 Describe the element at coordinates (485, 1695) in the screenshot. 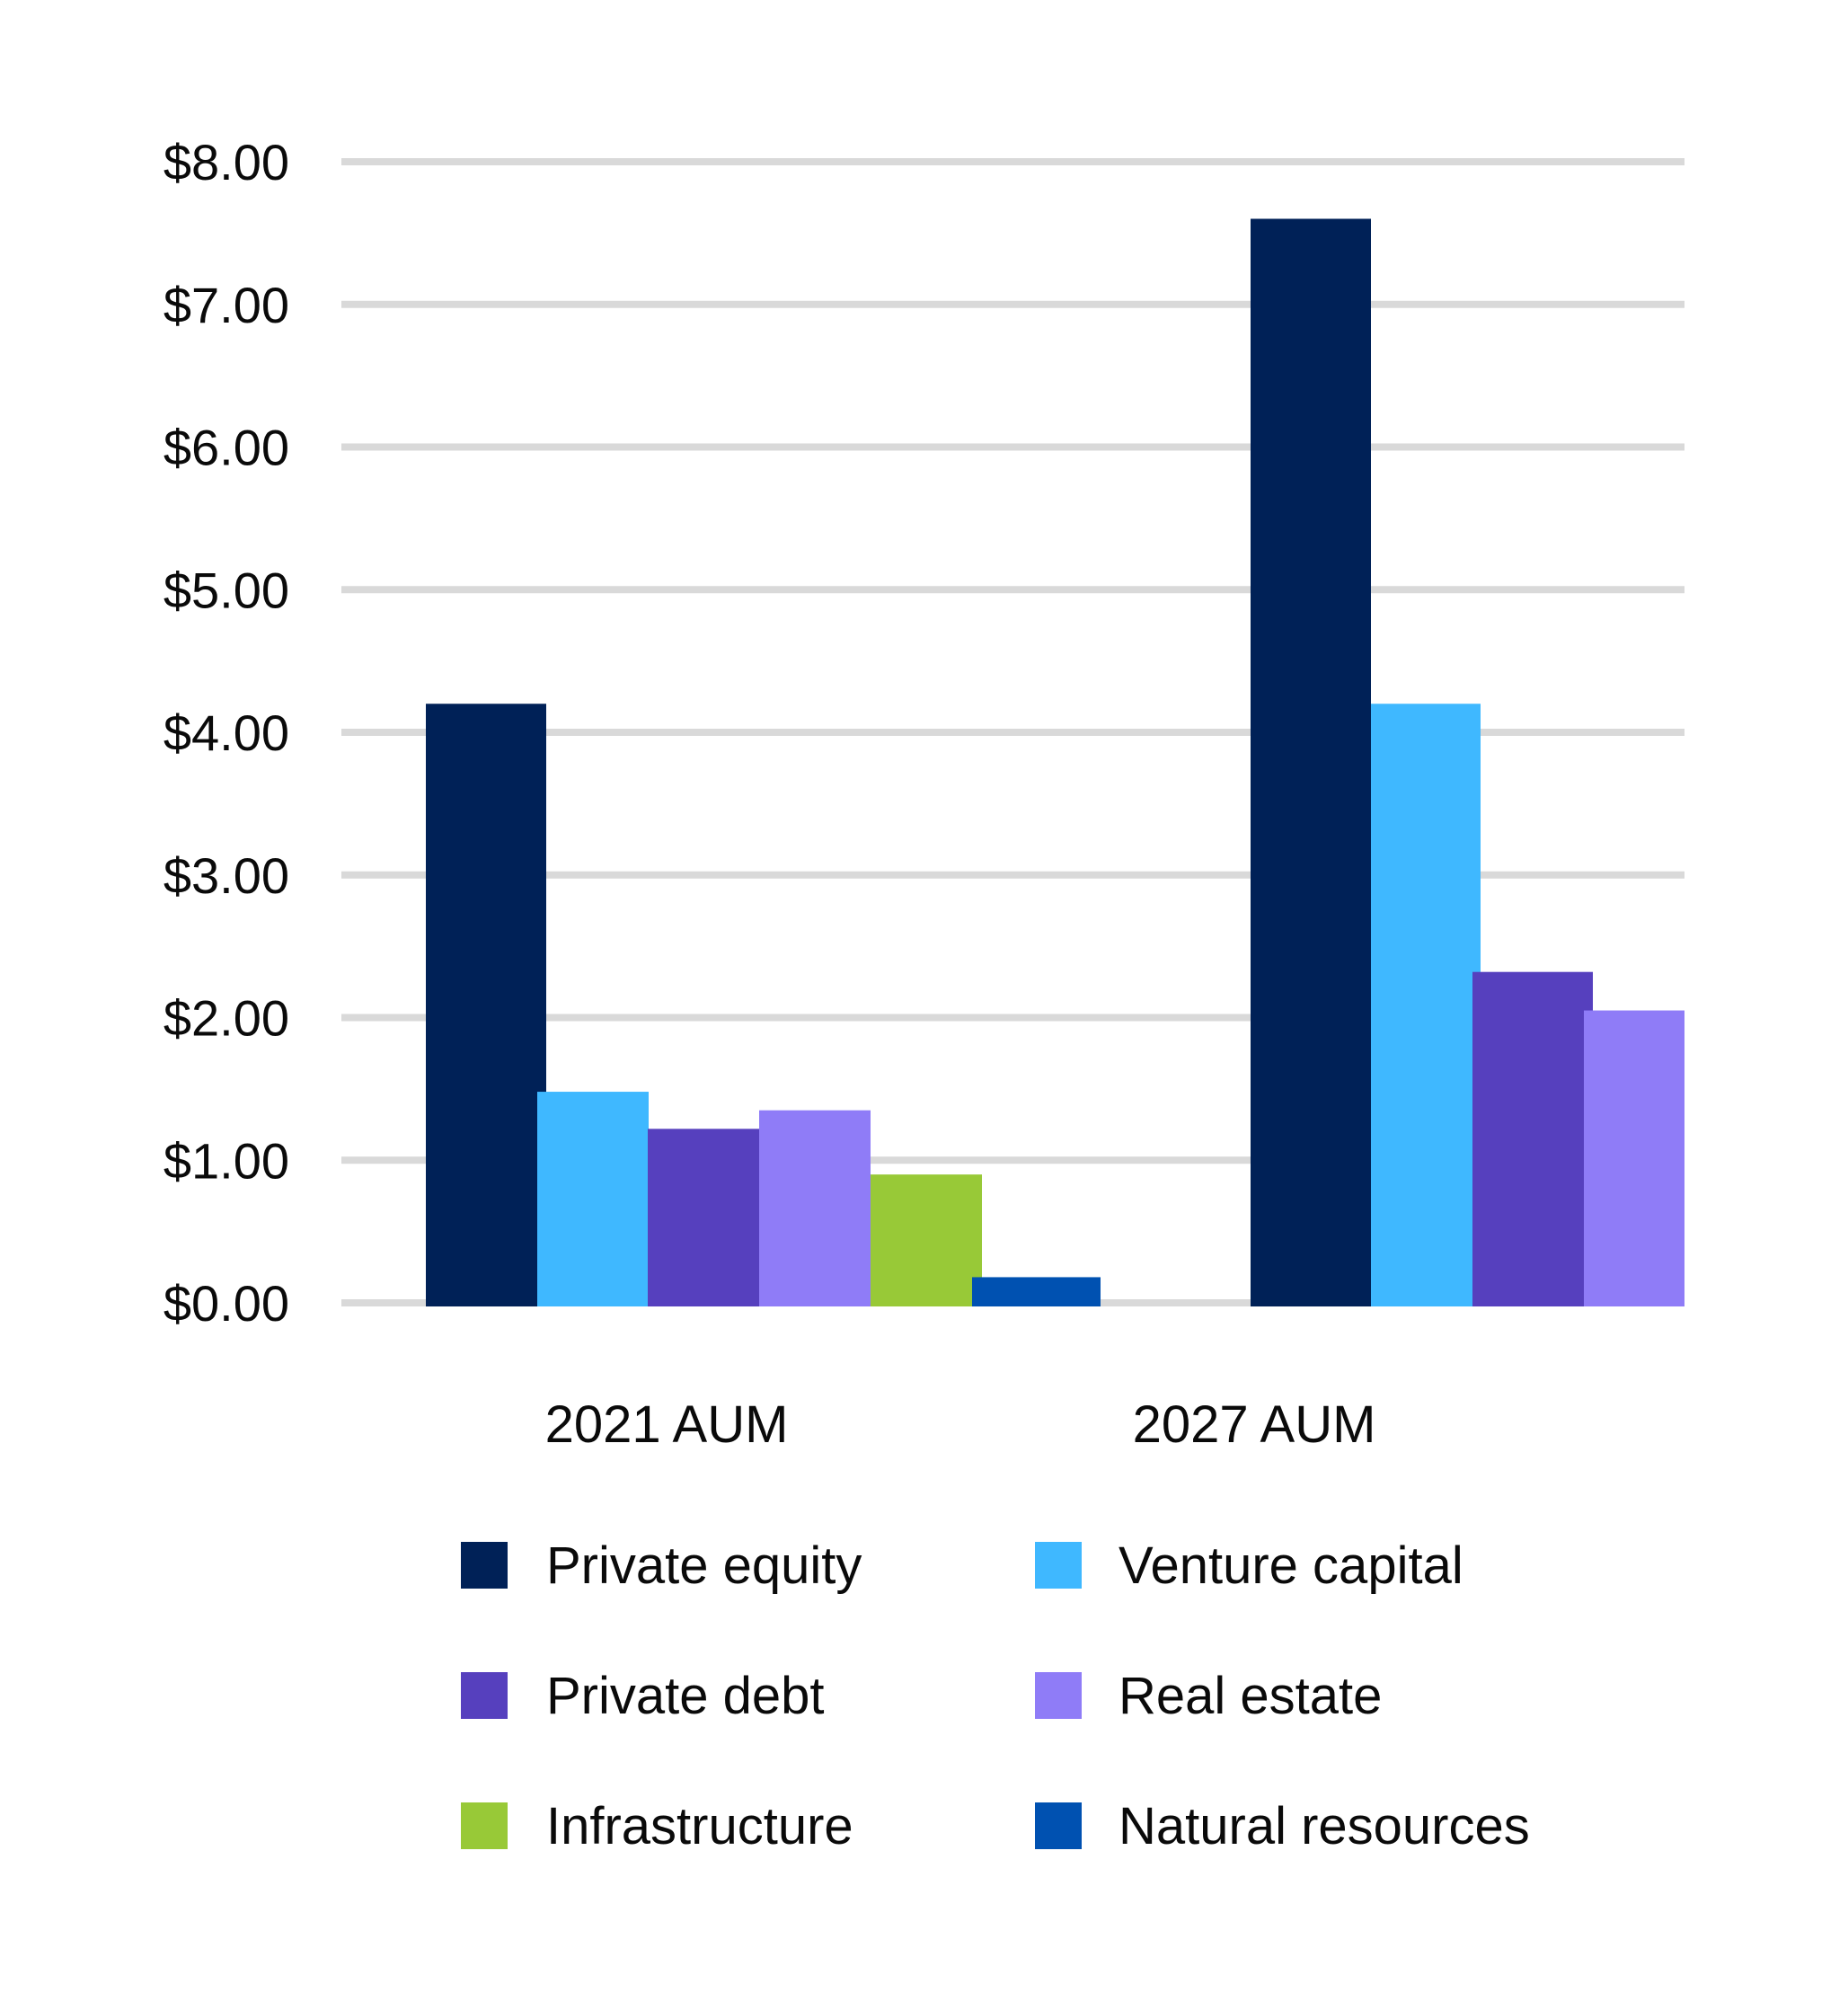

I see `legend-swatch-private-debt` at that location.